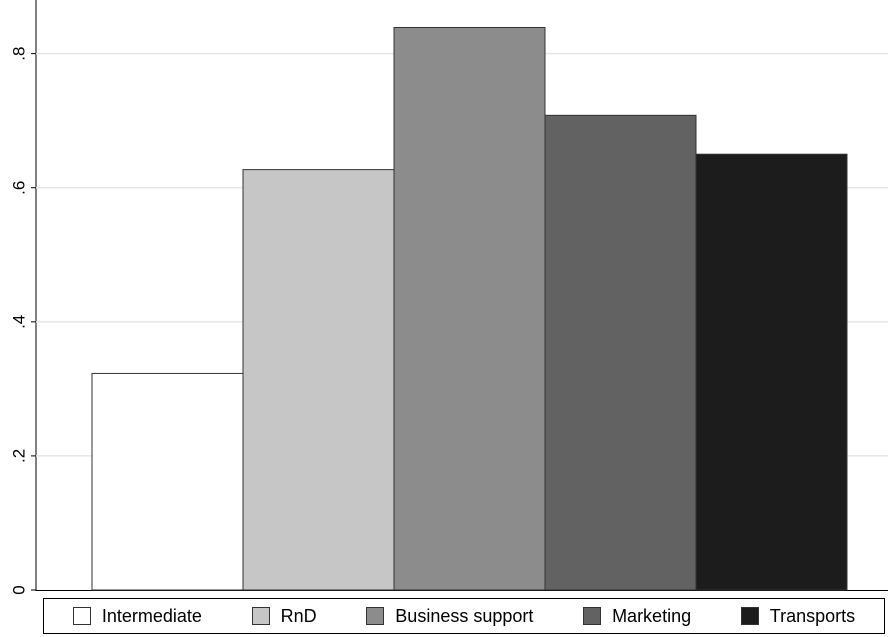  What do you see at coordinates (812, 615) in the screenshot?
I see `legend-label: Transports` at bounding box center [812, 615].